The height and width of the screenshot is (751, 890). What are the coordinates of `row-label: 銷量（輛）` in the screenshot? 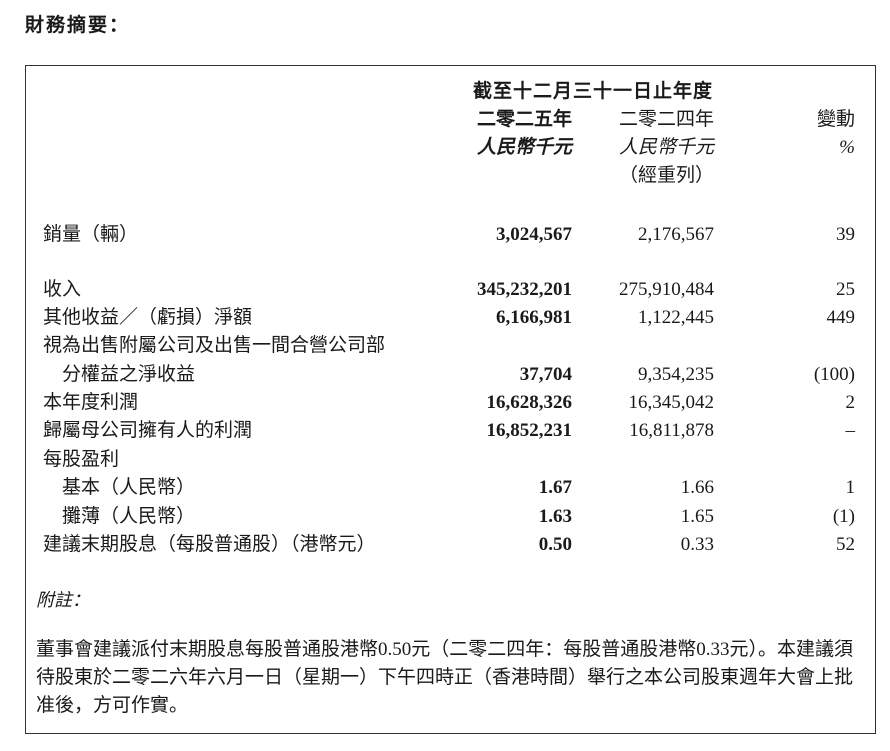 It's located at (91, 234).